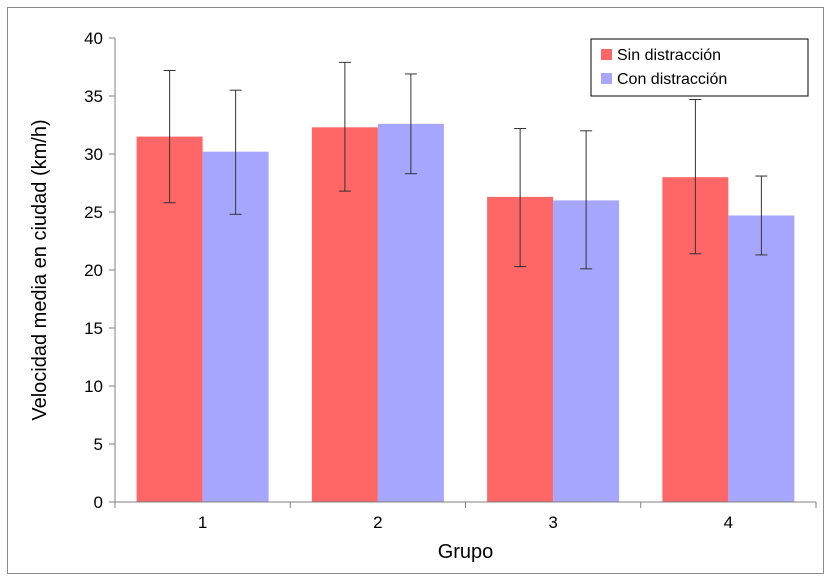  Describe the element at coordinates (728, 522) in the screenshot. I see `x-tick-label: 4` at that location.